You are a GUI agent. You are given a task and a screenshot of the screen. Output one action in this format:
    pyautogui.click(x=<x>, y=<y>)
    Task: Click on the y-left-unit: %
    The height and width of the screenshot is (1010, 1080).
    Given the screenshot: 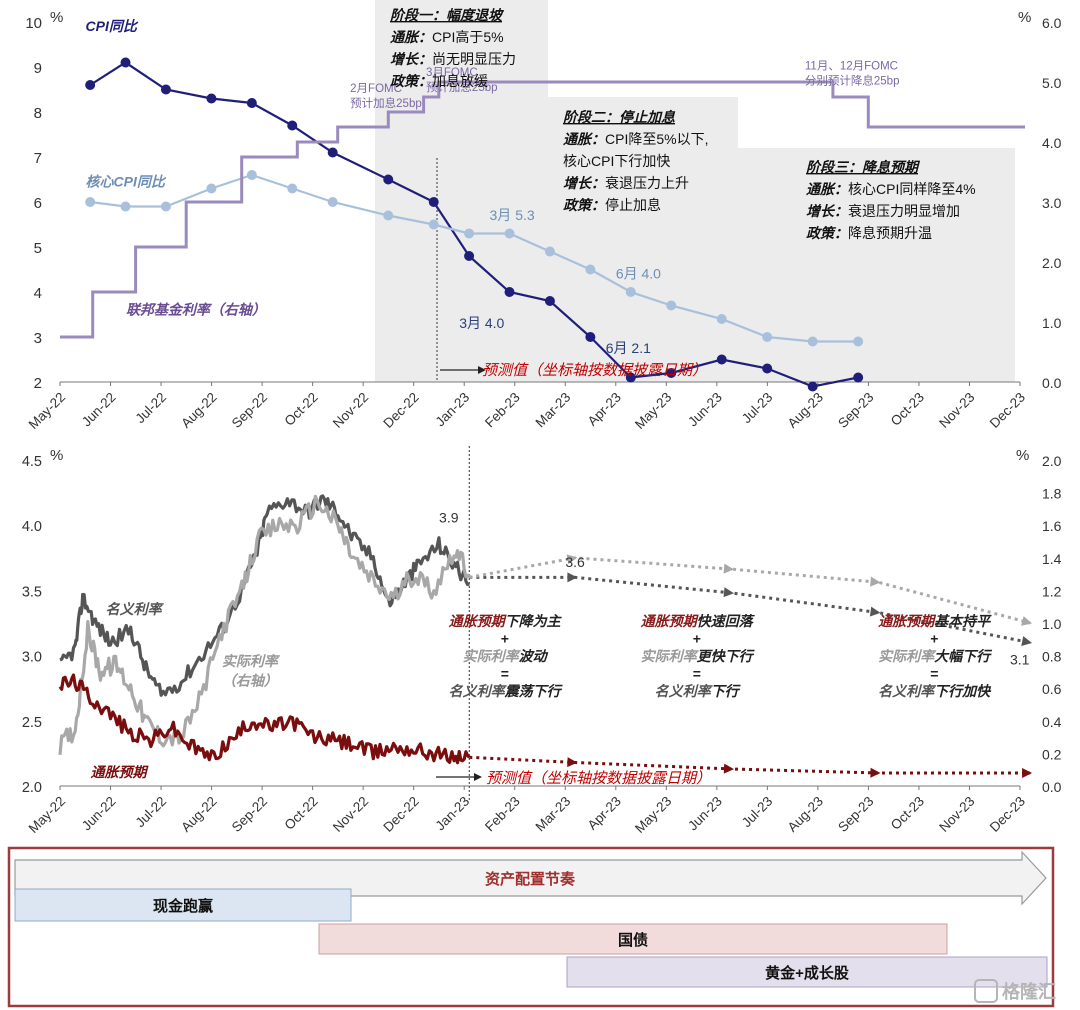 What is the action you would take?
    pyautogui.click(x=56, y=17)
    